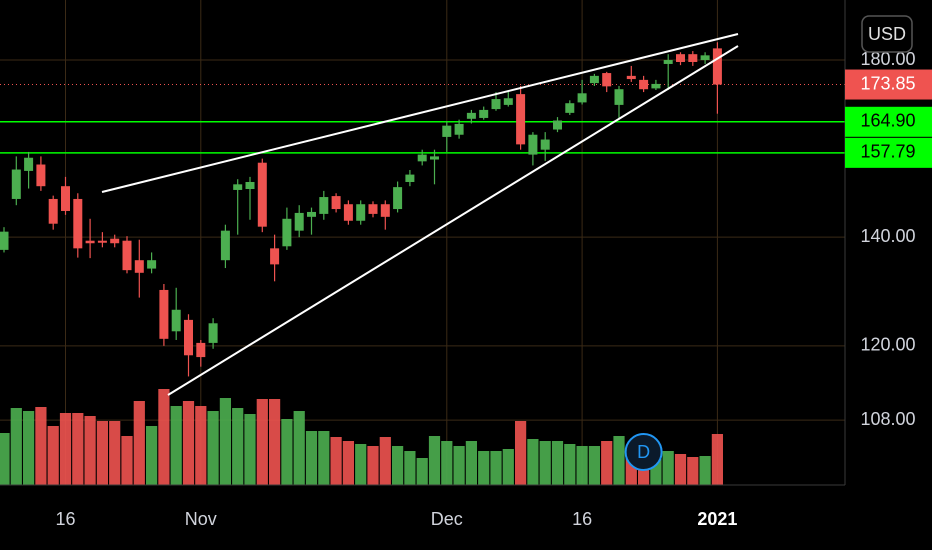 This screenshot has height=550, width=932. I want to click on x-tick-label: Nov, so click(201, 519).